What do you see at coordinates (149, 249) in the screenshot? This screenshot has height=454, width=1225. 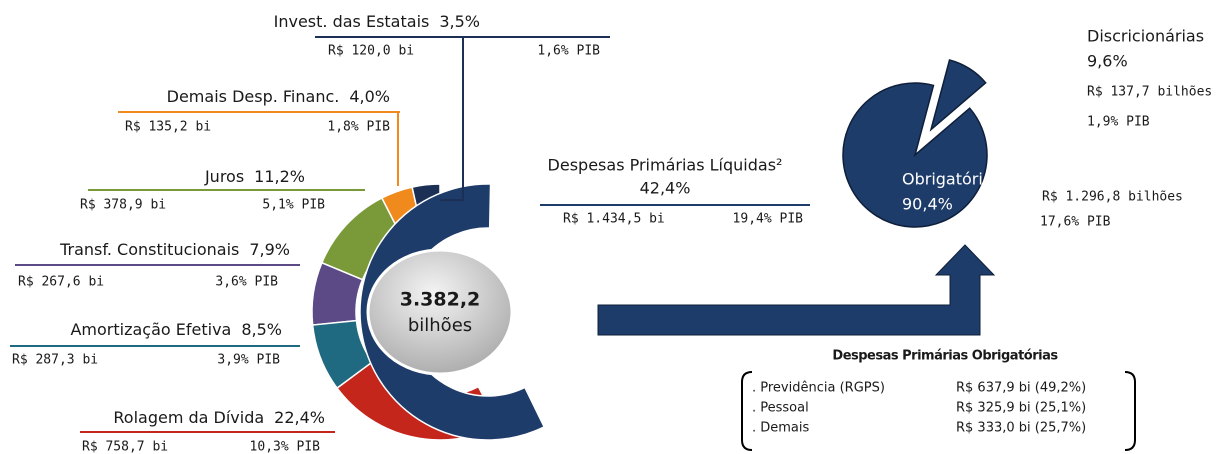 I see `category-name: Transf. Constitucionais` at bounding box center [149, 249].